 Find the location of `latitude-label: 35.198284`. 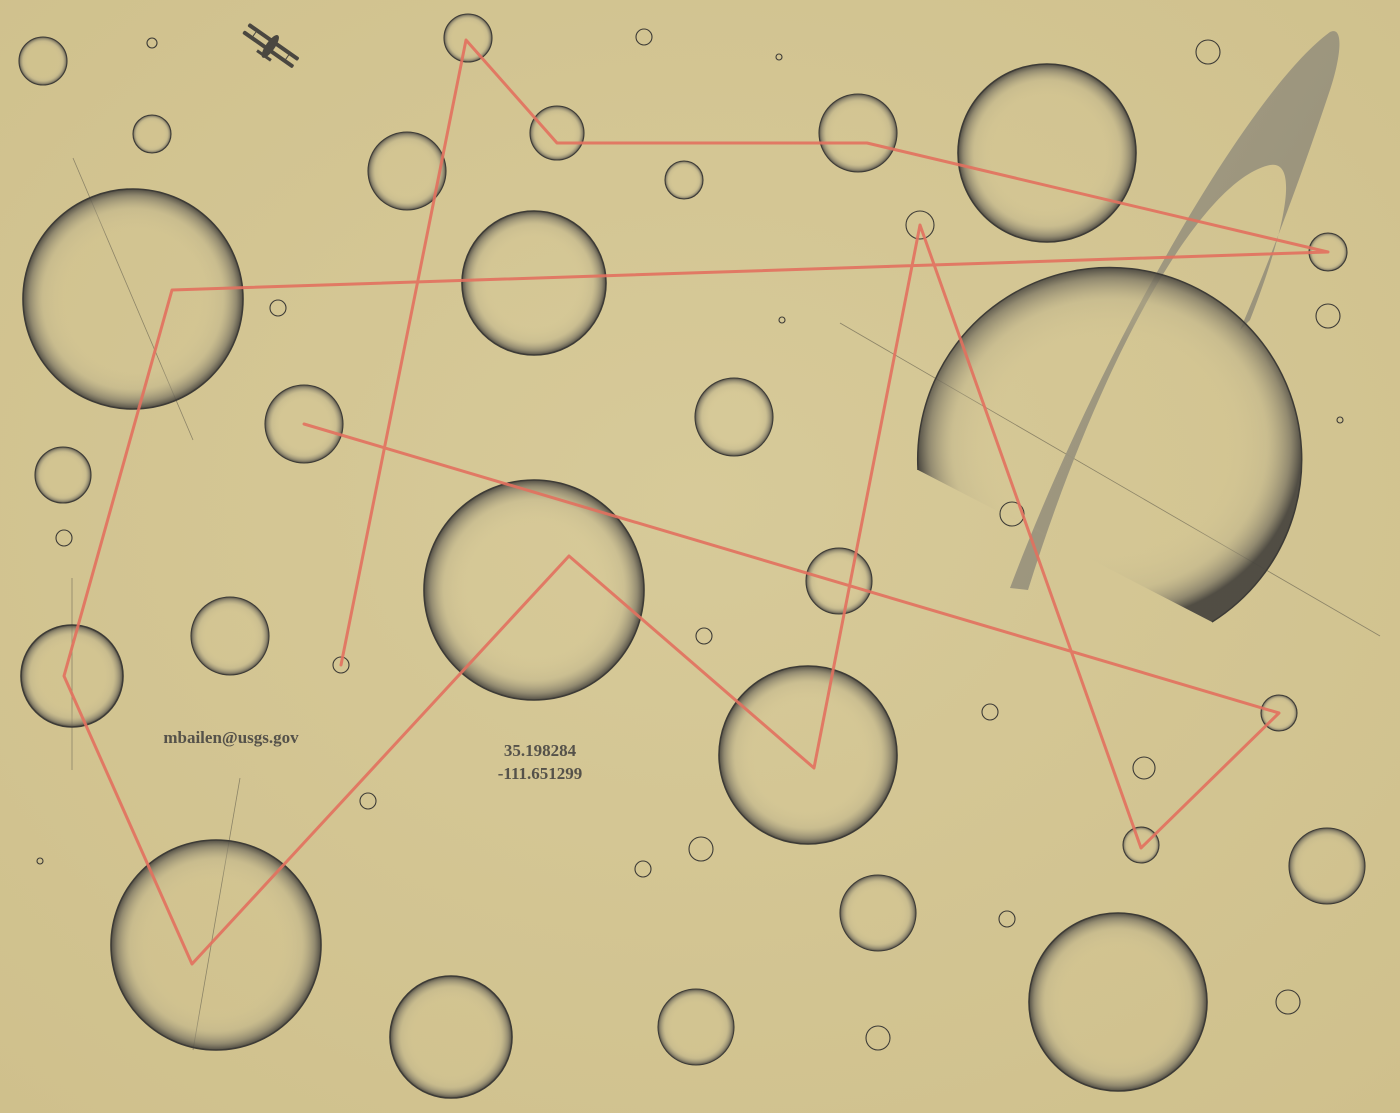

latitude-label: 35.198284 is located at coordinates (540, 750).